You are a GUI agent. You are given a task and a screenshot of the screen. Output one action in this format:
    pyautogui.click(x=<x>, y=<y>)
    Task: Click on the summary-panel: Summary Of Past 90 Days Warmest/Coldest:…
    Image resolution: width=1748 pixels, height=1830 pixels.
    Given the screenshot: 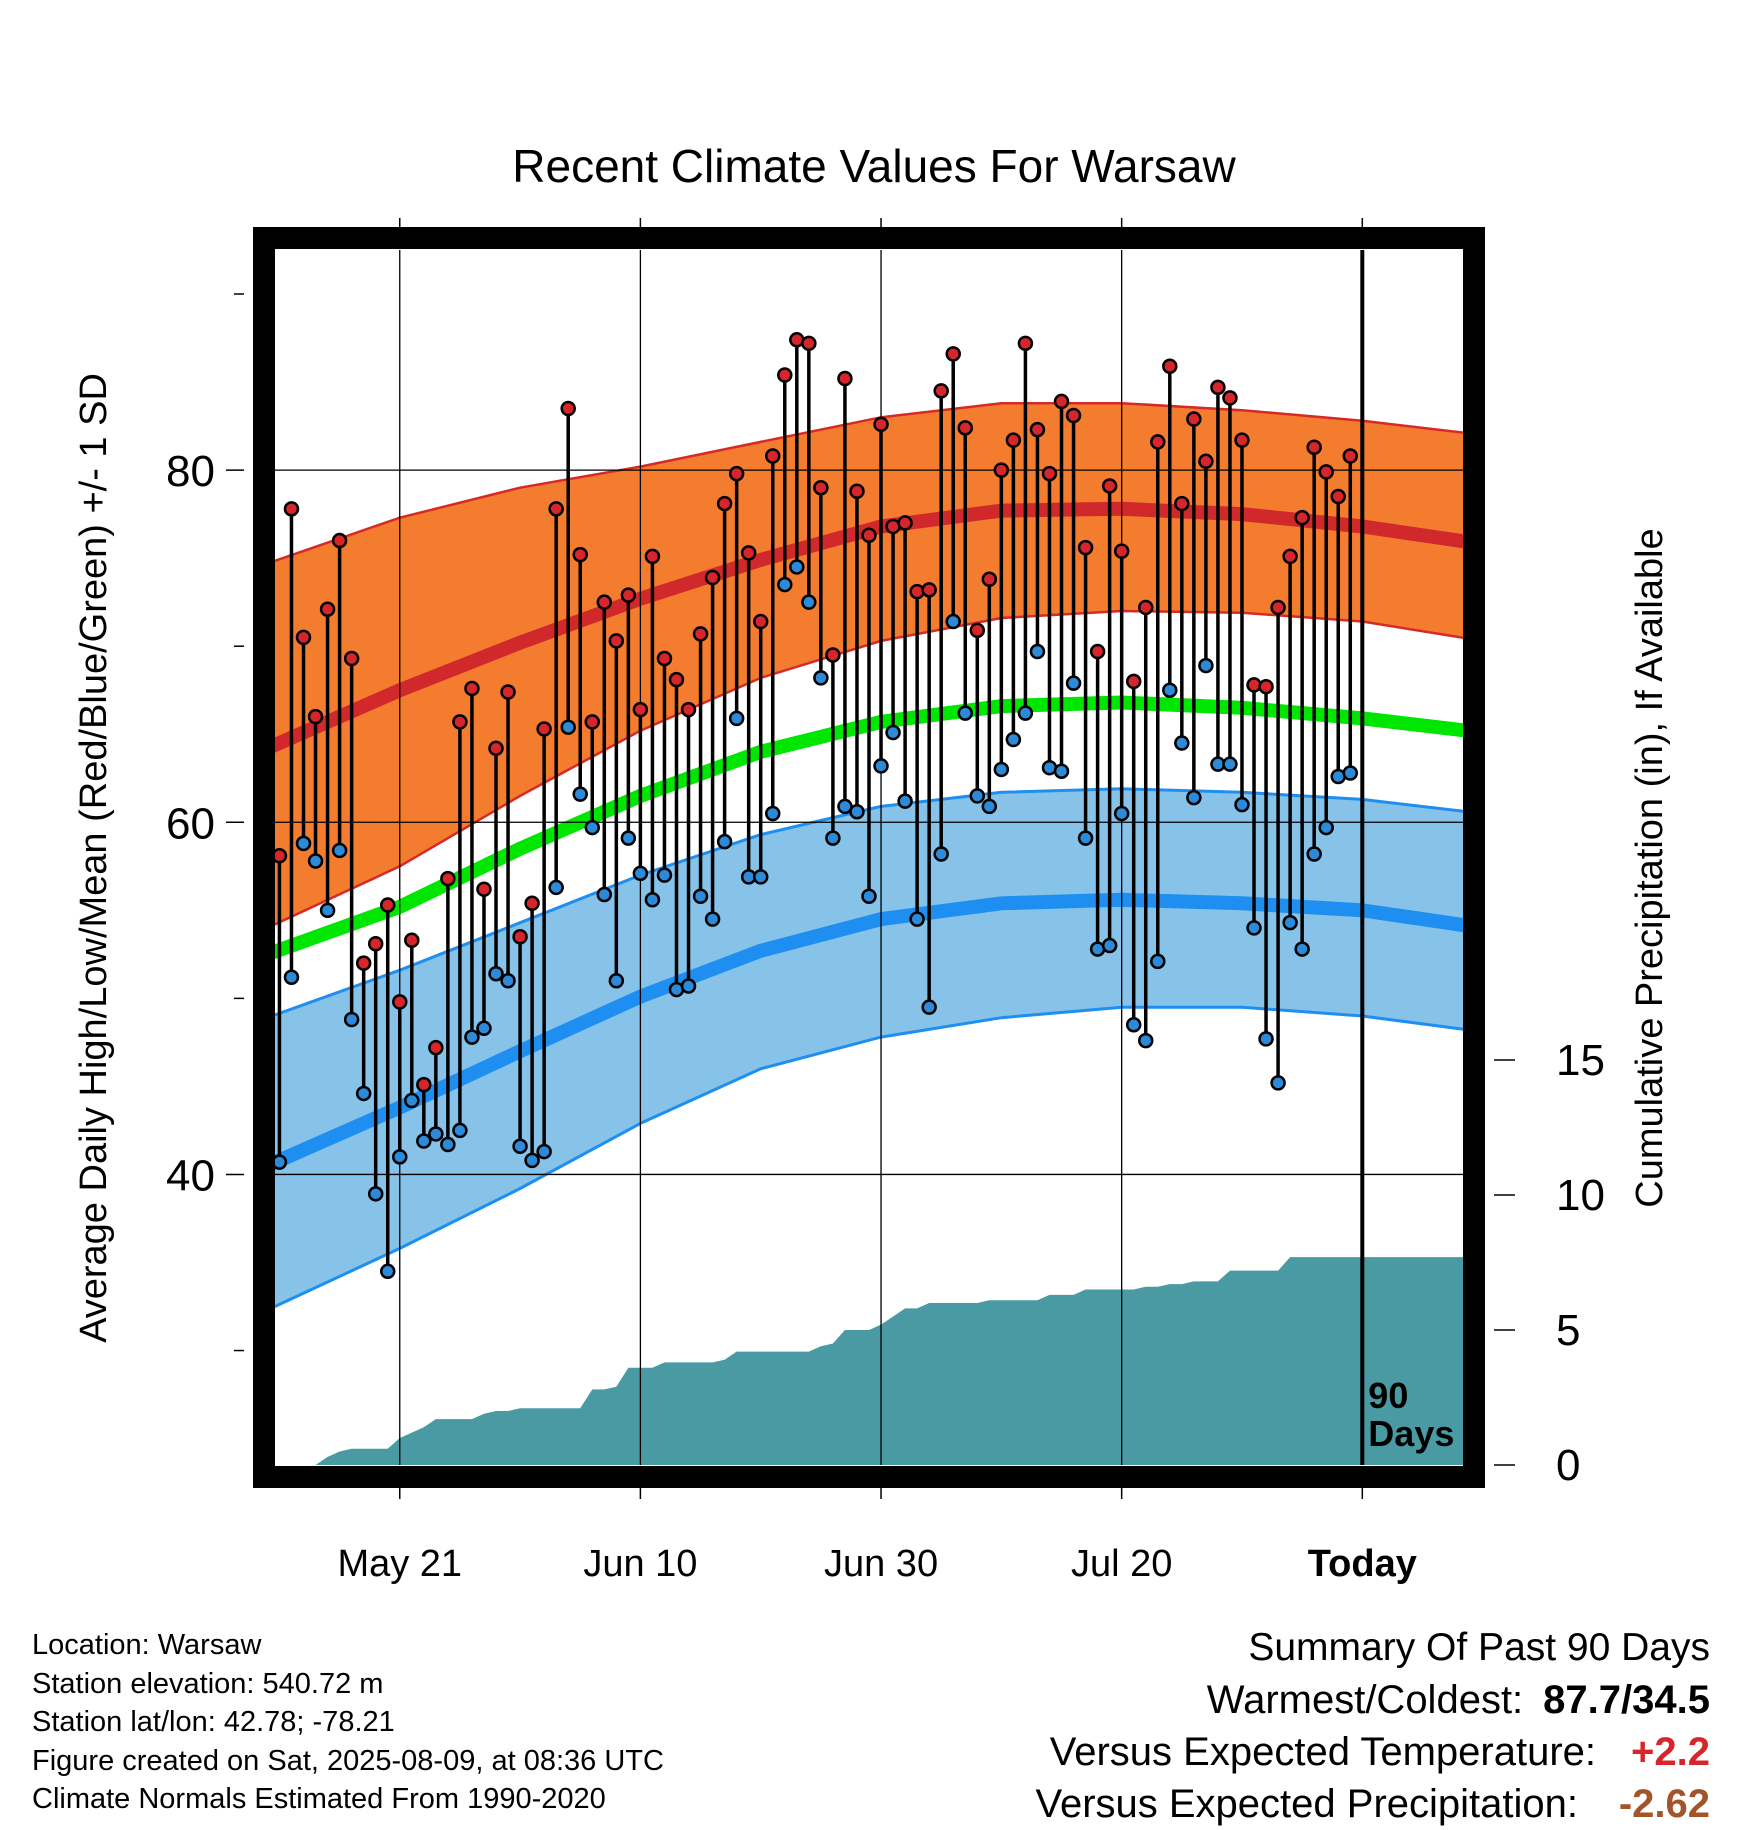 What is the action you would take?
    pyautogui.click(x=1372, y=1726)
    